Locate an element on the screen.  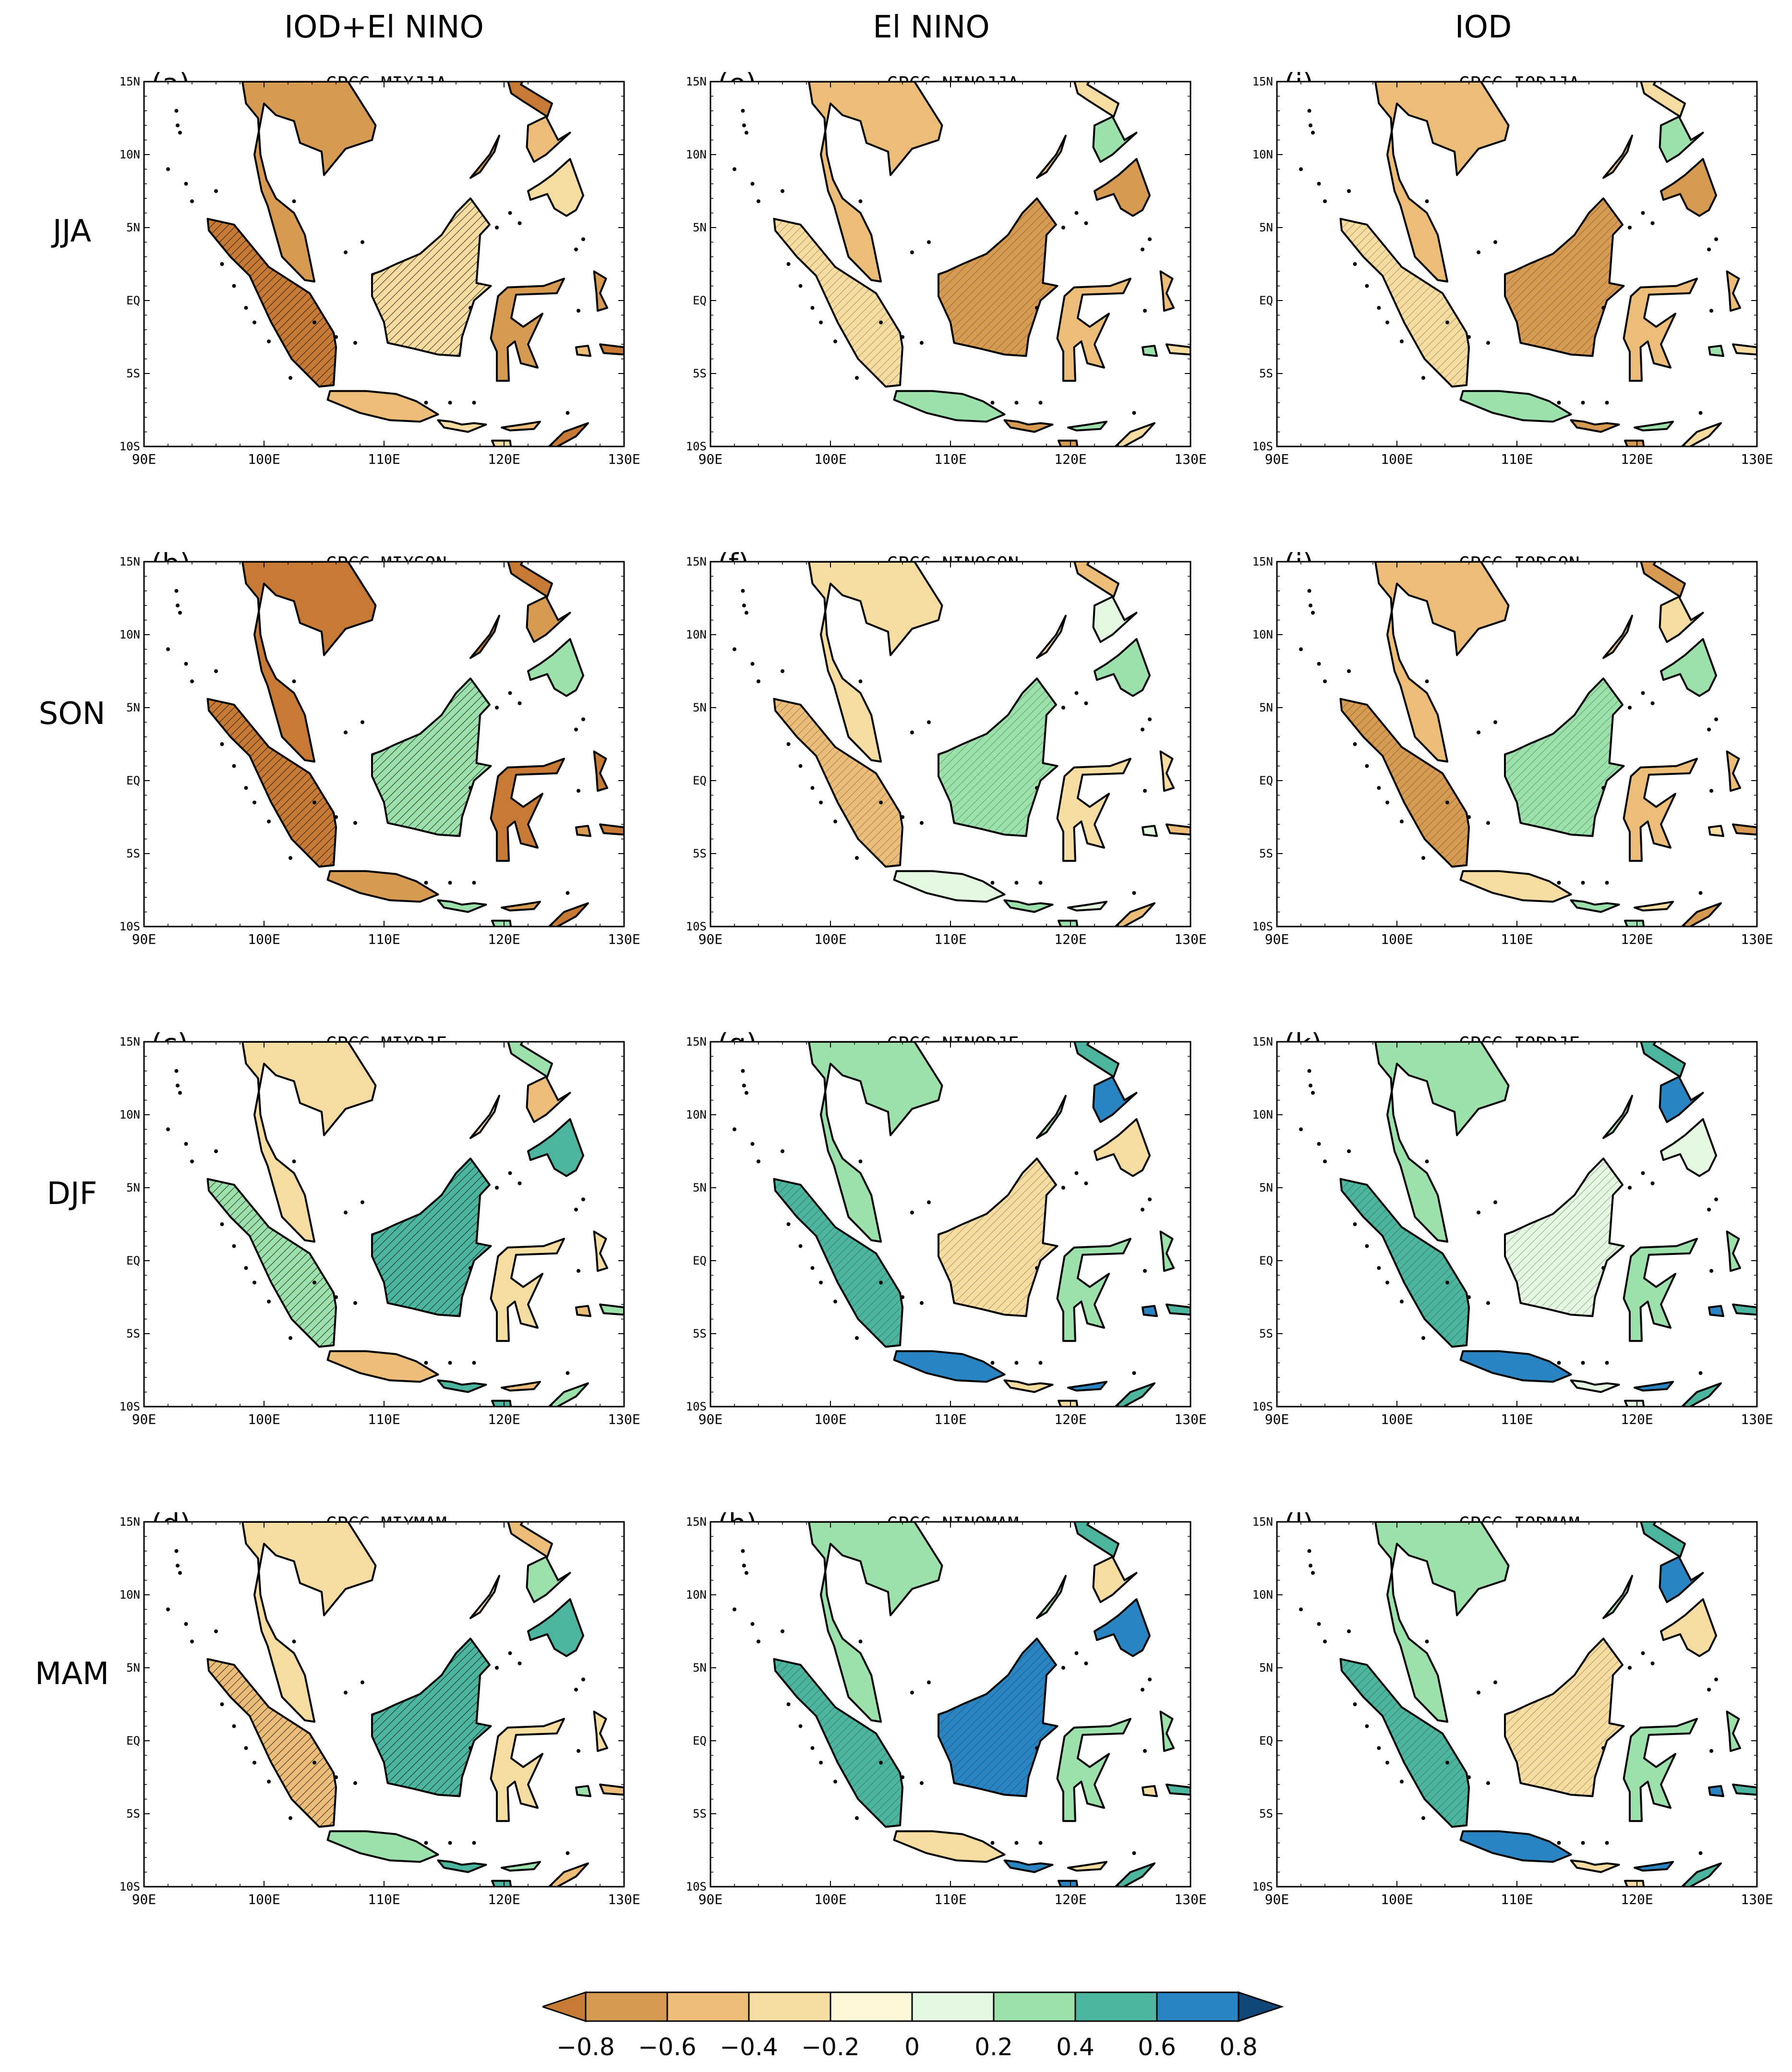
column-title-iod: IOD is located at coordinates (1483, 27).